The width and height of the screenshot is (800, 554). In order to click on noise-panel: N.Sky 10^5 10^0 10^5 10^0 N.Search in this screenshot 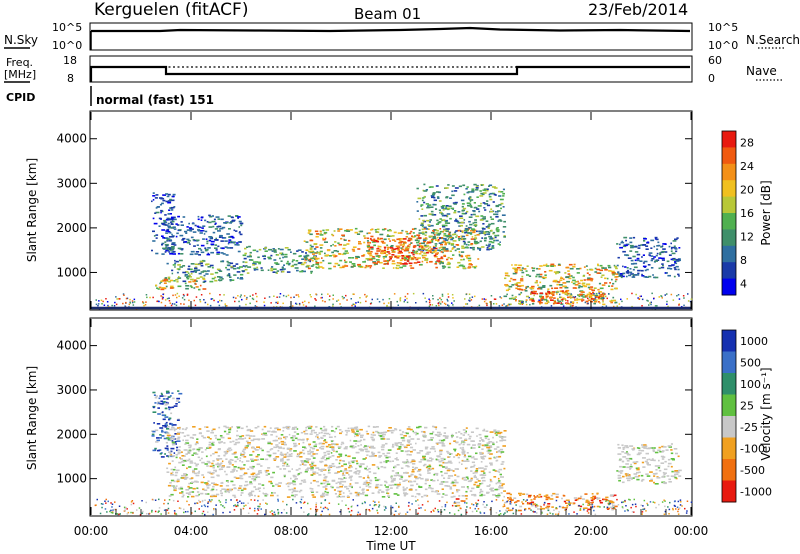, I will do `click(402, 36)`.